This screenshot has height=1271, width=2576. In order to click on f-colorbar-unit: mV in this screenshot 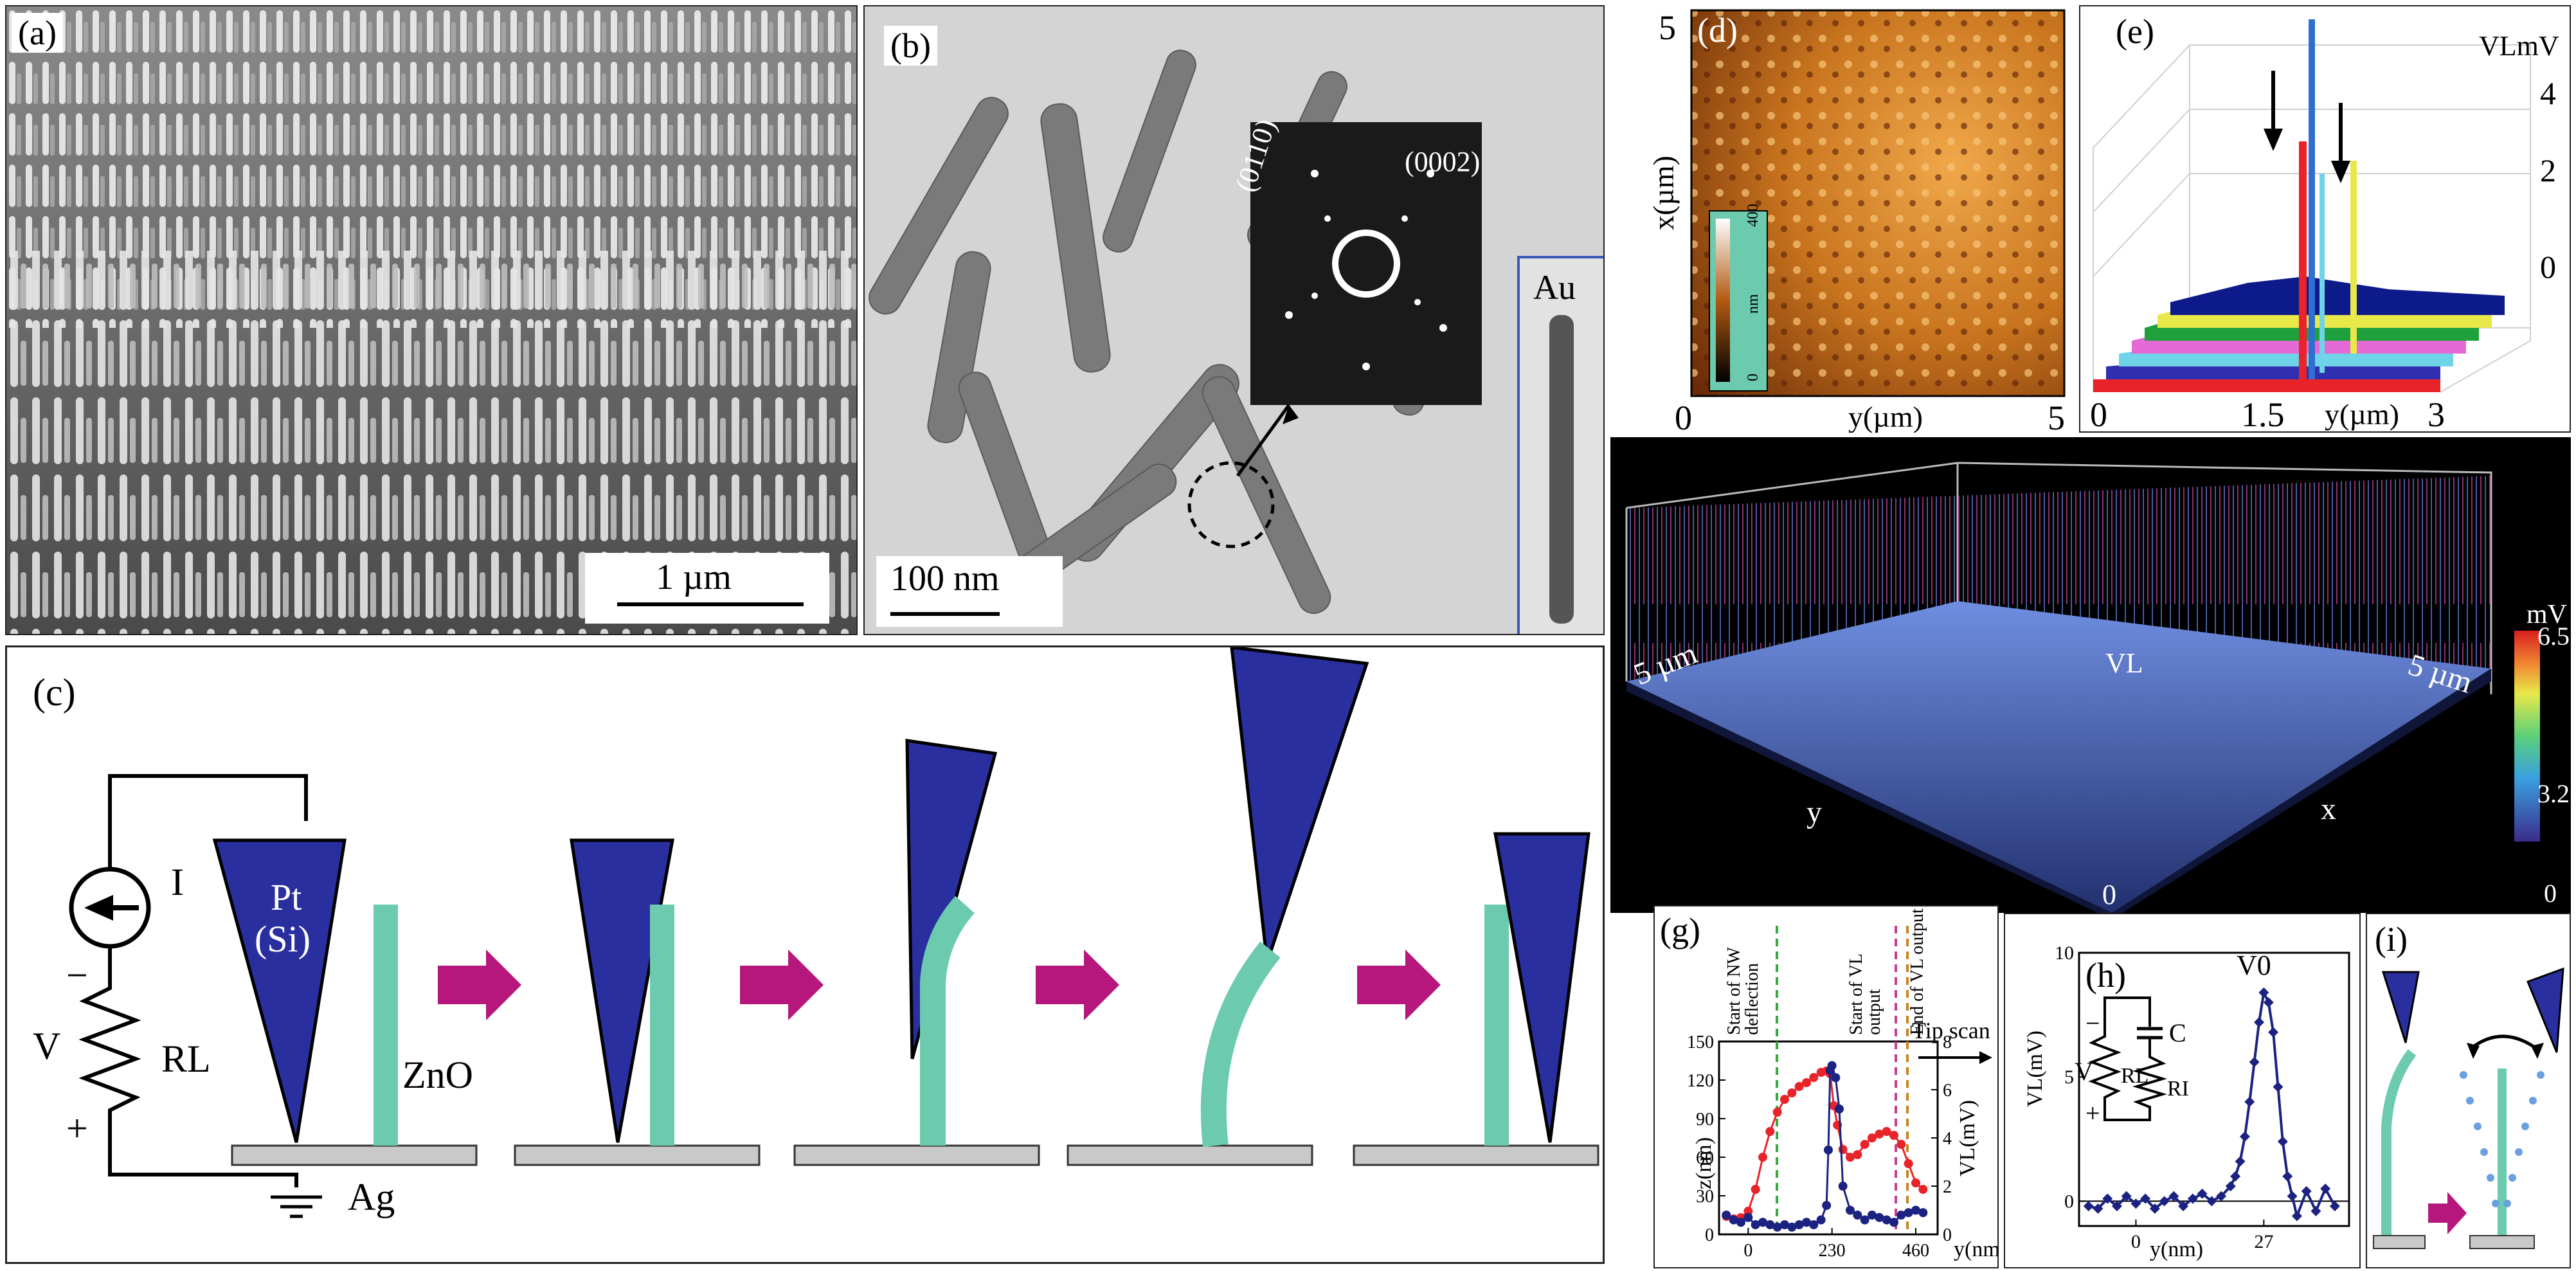, I will do `click(2546, 614)`.